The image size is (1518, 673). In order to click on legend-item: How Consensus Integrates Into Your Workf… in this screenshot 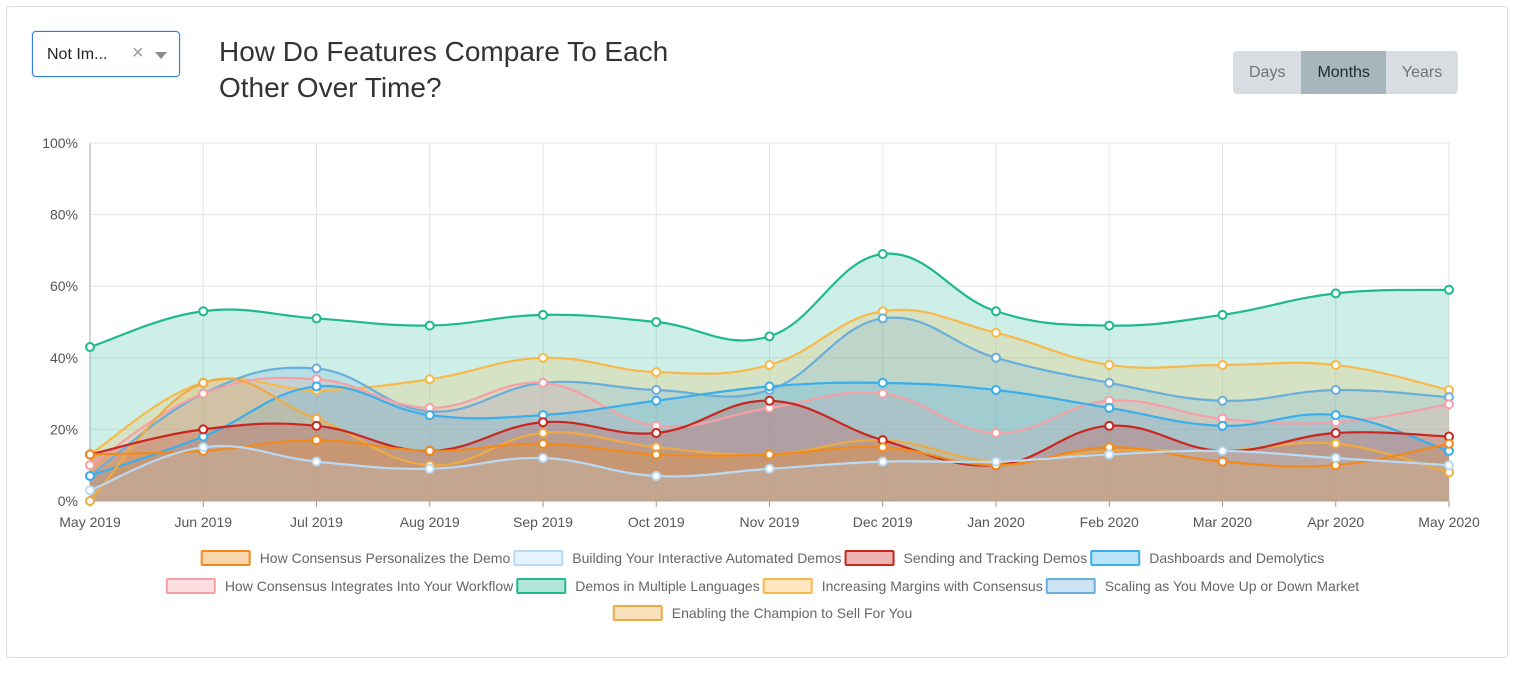, I will do `click(339, 586)`.